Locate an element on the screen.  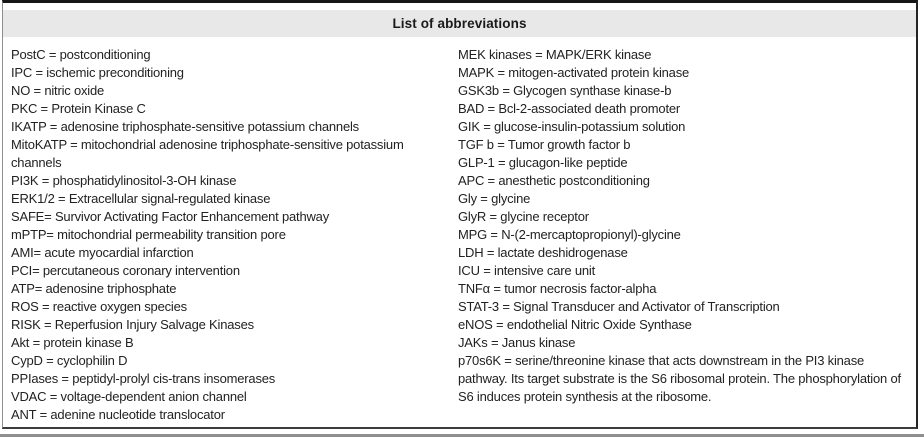
abbreviation-item: APC = anesthetic postconditioning is located at coordinates (554, 180).